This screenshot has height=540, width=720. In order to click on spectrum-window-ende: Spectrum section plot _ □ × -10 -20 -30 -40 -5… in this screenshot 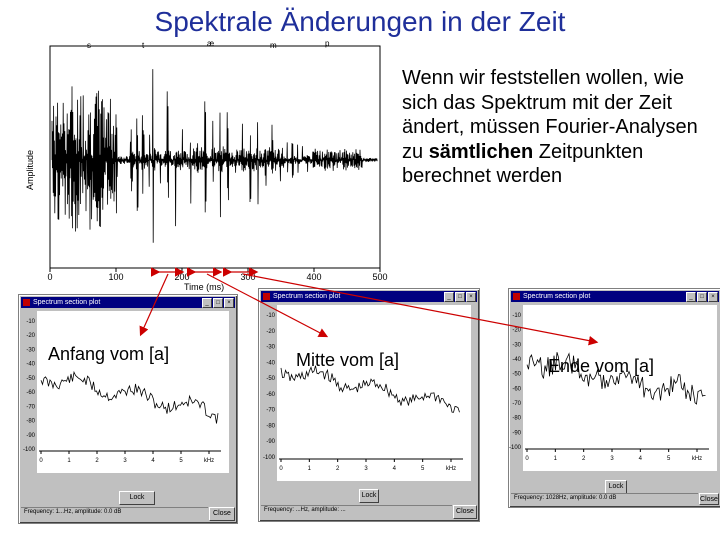, I will do `click(614, 398)`.